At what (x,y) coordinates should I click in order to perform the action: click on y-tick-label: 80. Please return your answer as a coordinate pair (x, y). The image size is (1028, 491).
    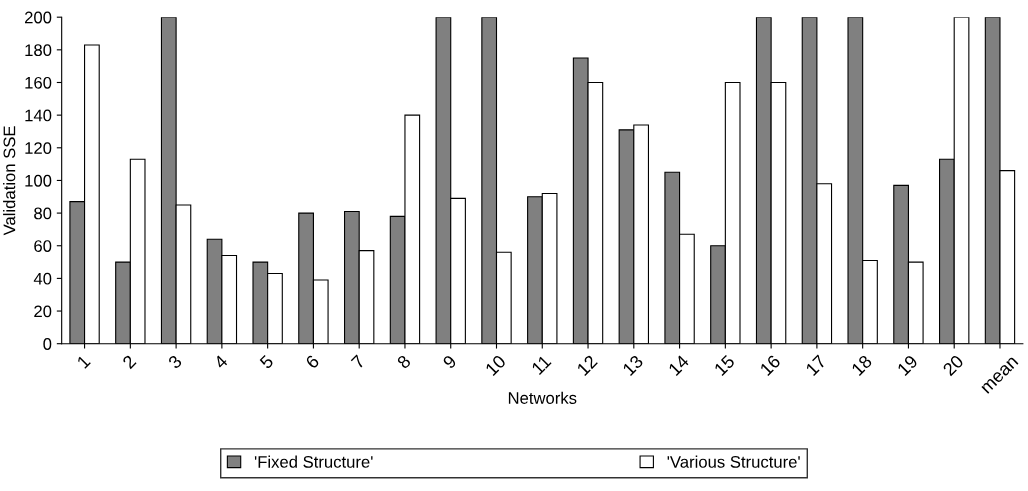
    Looking at the image, I should click on (43, 213).